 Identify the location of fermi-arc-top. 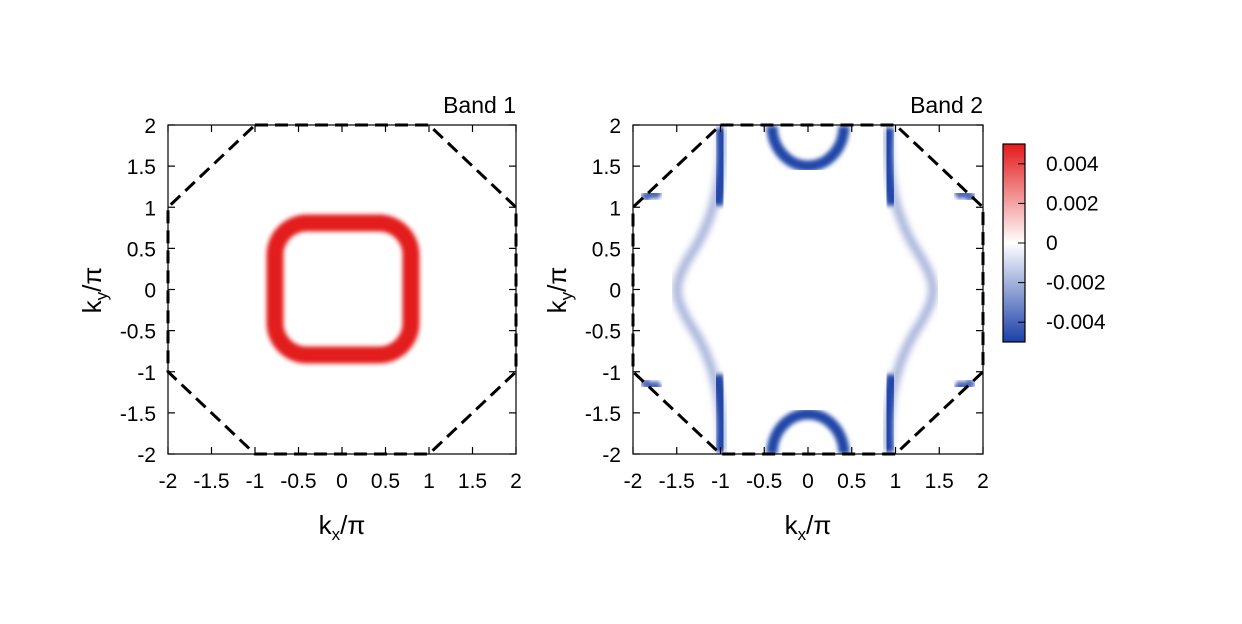
(808, 148).